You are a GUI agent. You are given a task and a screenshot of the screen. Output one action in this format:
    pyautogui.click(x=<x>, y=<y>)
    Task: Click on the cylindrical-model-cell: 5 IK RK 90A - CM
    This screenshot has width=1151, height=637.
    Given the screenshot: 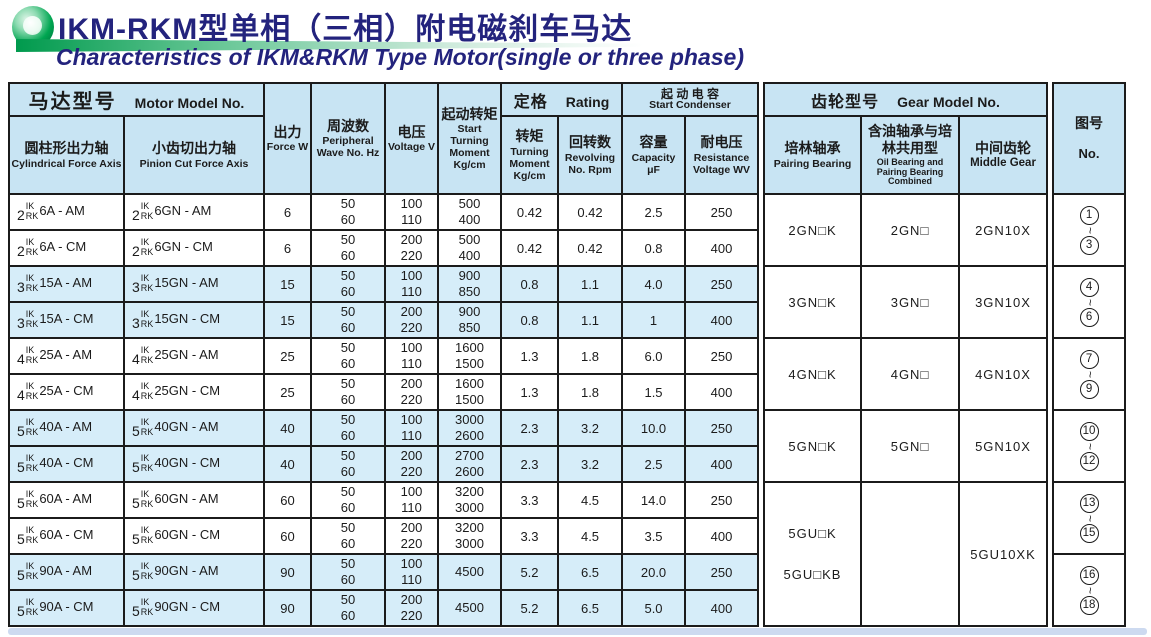 What is the action you would take?
    pyautogui.click(x=66, y=608)
    